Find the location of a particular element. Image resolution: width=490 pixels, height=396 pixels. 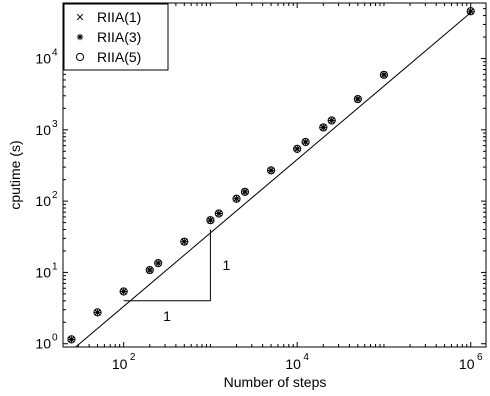

y-axis-label: cputime (s) is located at coordinates (15, 174).